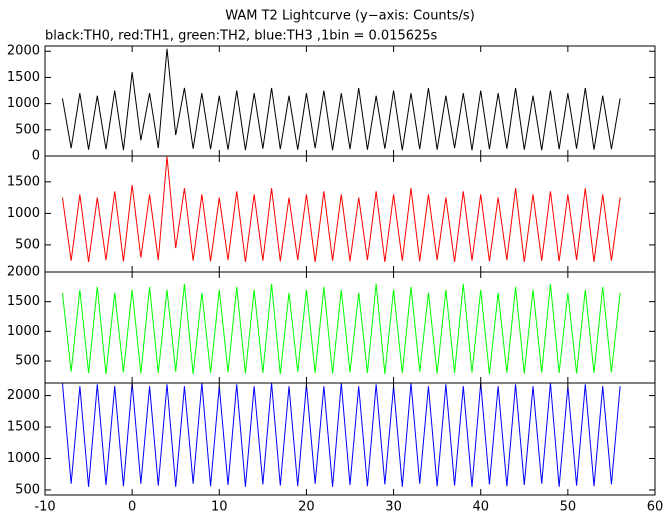 The width and height of the screenshot is (672, 515). What do you see at coordinates (219, 507) in the screenshot?
I see `x-tick-label: 10` at bounding box center [219, 507].